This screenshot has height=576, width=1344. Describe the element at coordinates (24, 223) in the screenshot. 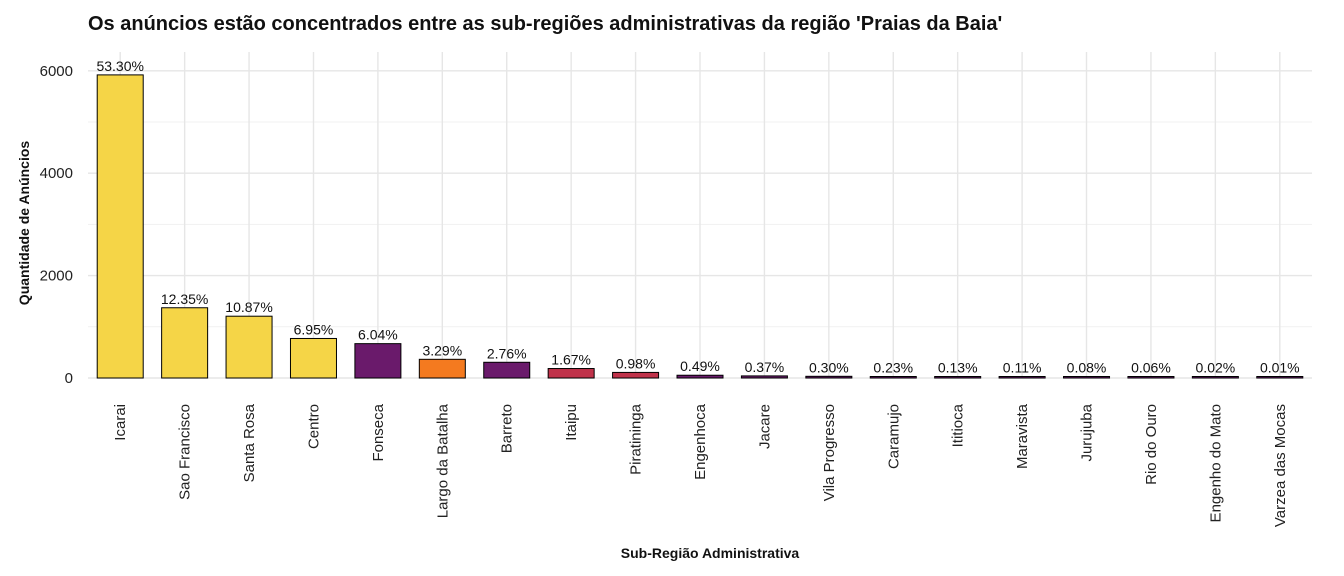

I see `y-axis-title: Quantidade de Anúncios` at that location.